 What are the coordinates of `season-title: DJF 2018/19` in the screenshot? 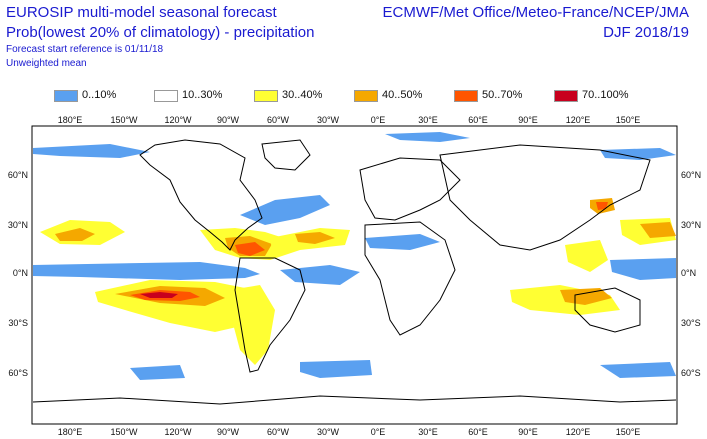 It's located at (646, 32).